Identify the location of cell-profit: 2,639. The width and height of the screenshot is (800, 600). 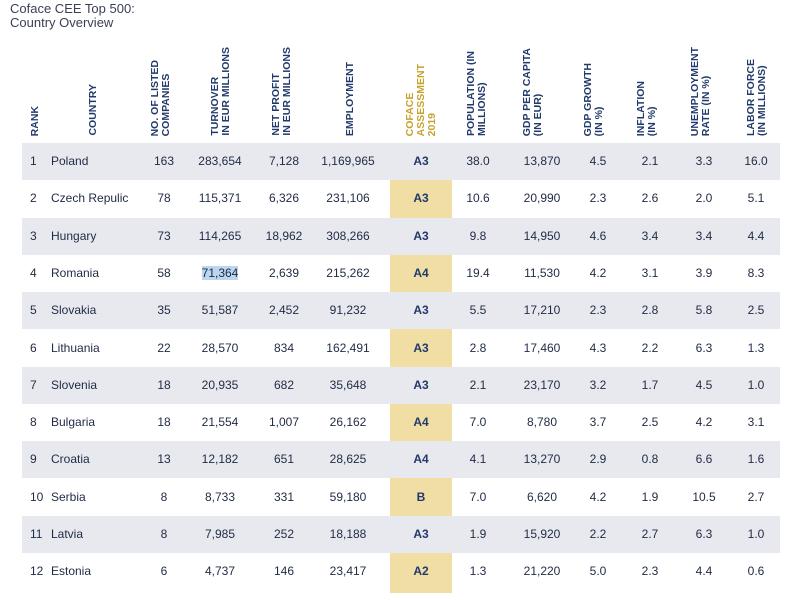
(284, 272).